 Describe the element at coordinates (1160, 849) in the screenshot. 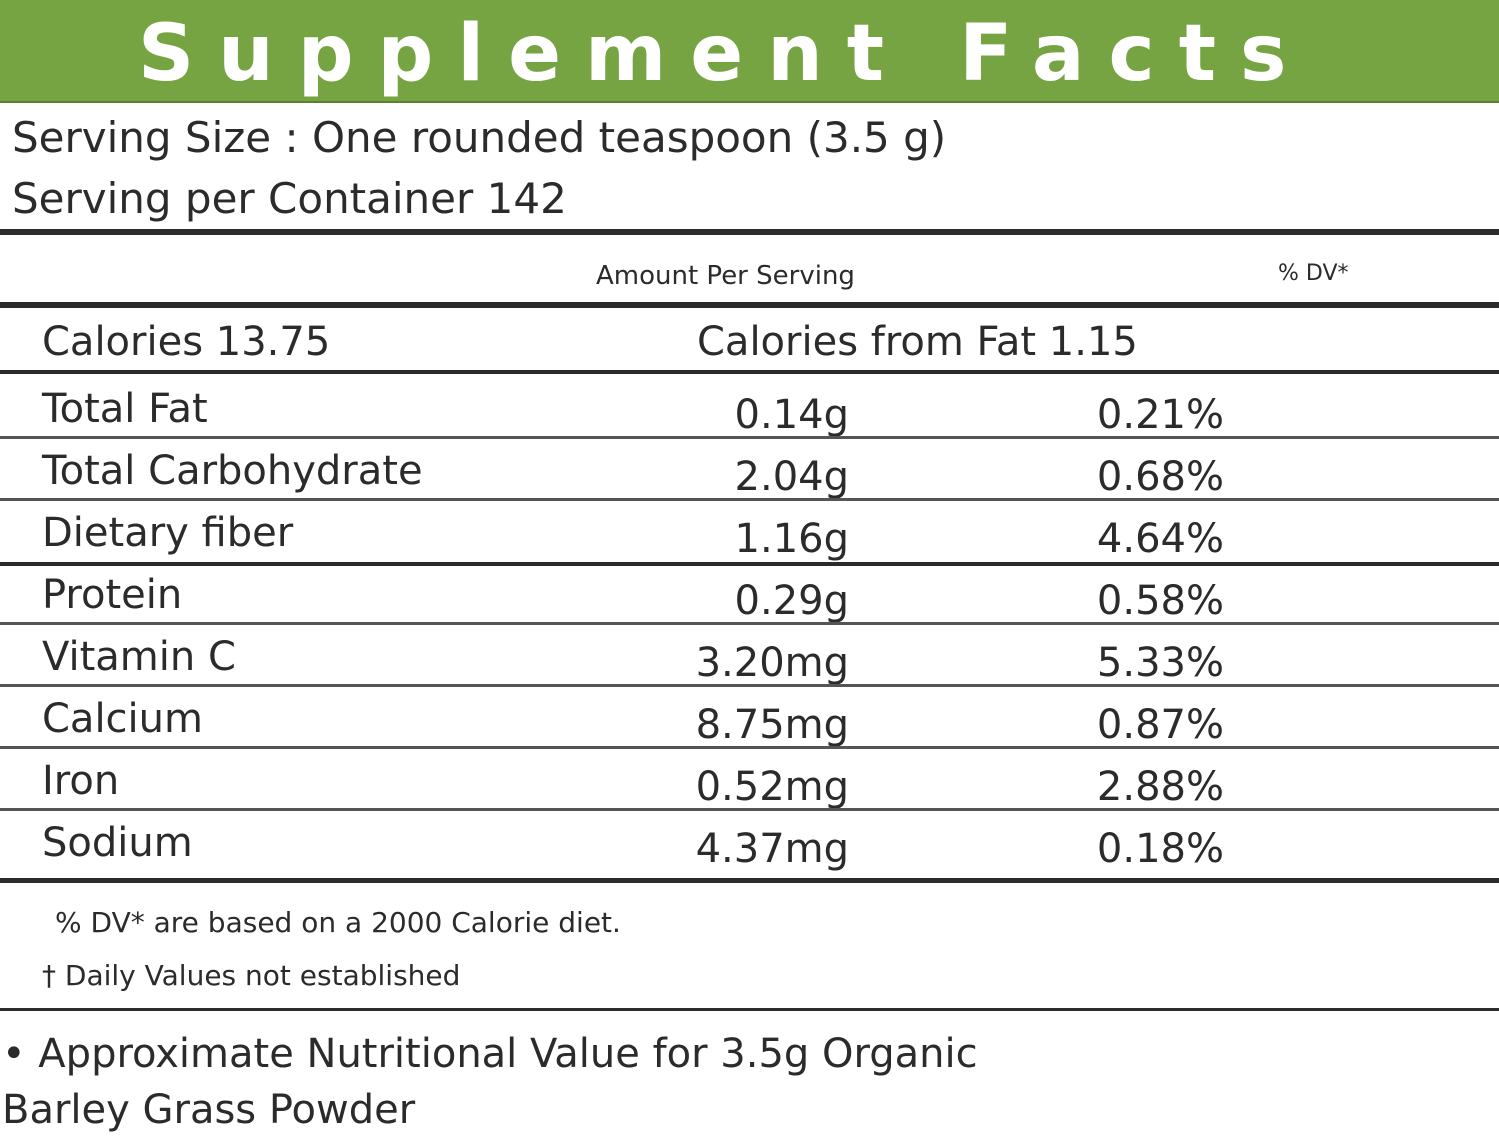

I see `nutrient-dv: 0.18%` at that location.